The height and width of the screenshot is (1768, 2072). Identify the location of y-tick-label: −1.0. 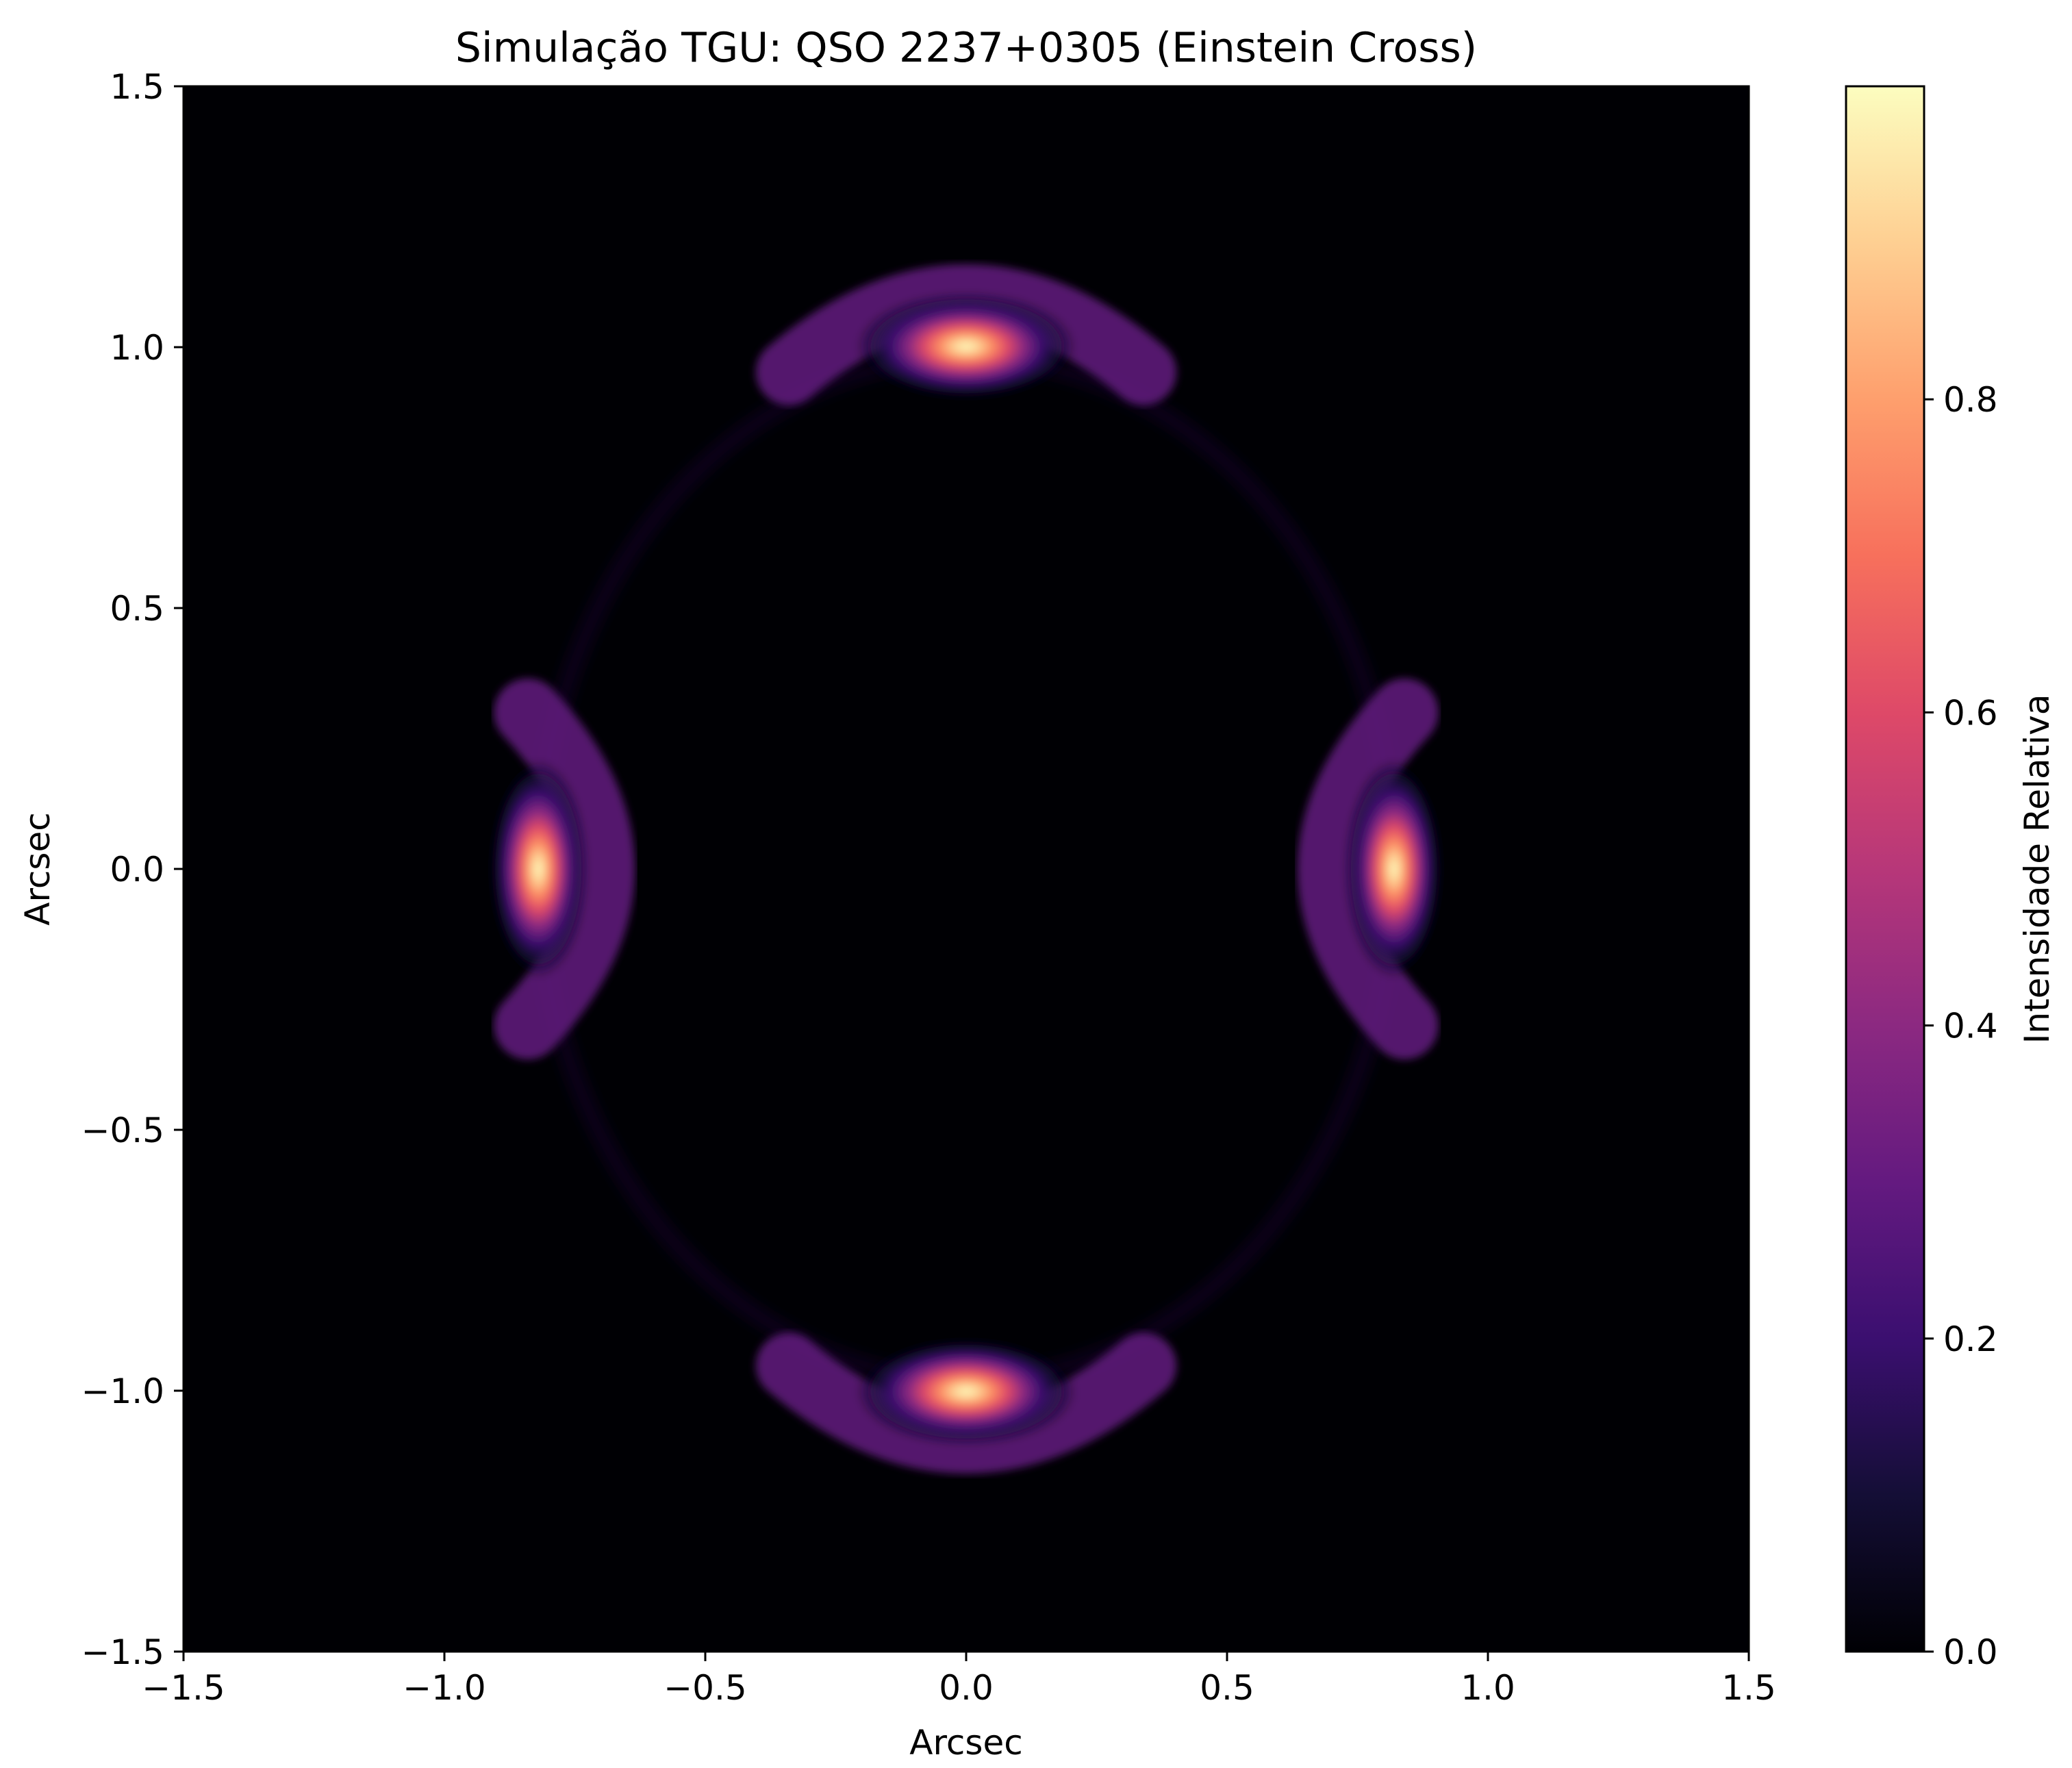
(122, 1391).